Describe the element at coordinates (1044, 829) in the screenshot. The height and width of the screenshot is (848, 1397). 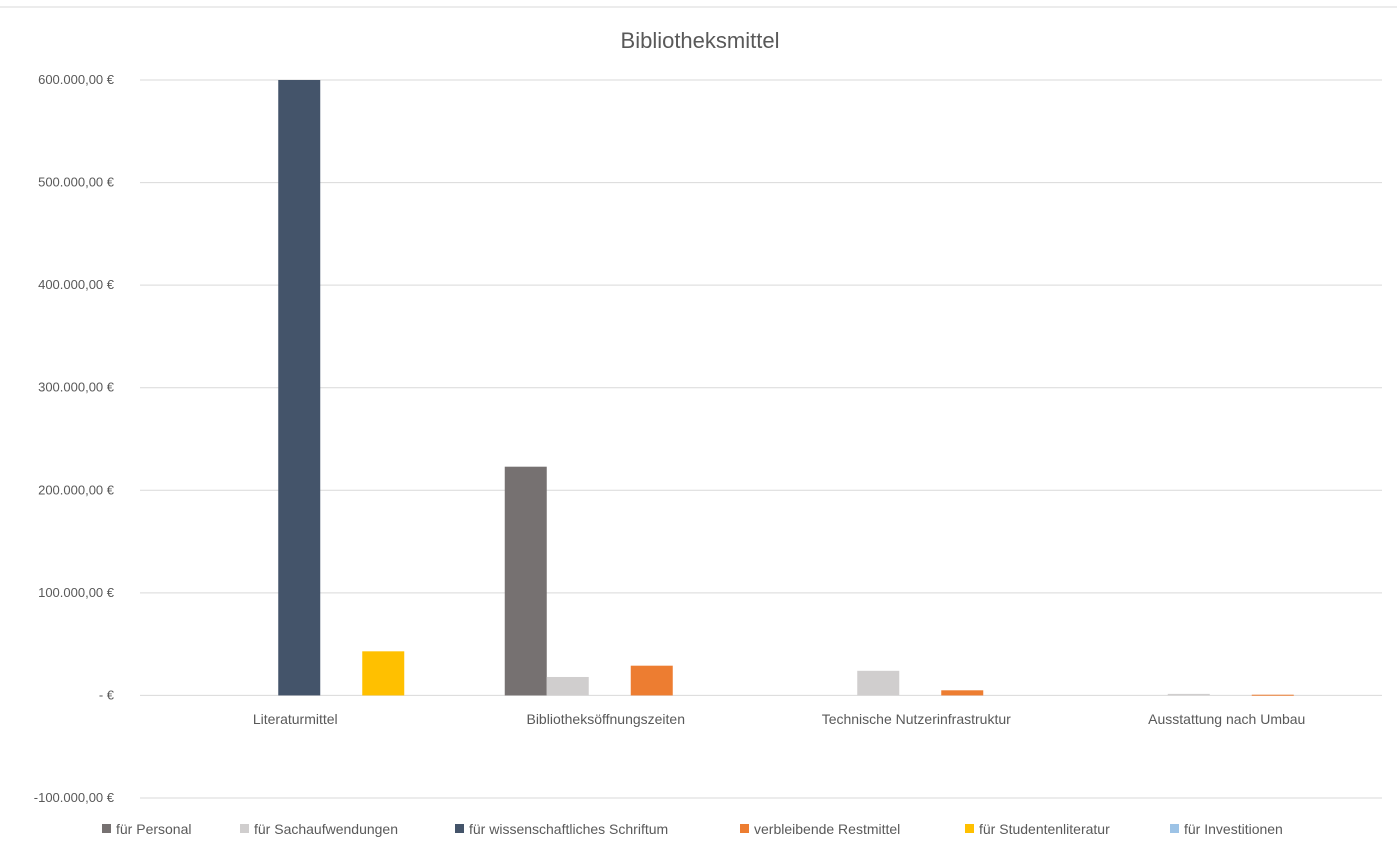
I see `legend-label: für Studentenliteratur` at that location.